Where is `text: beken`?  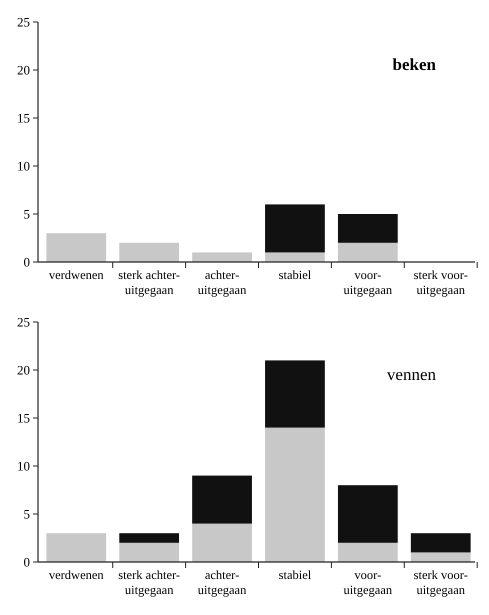 text: beken is located at coordinates (414, 64).